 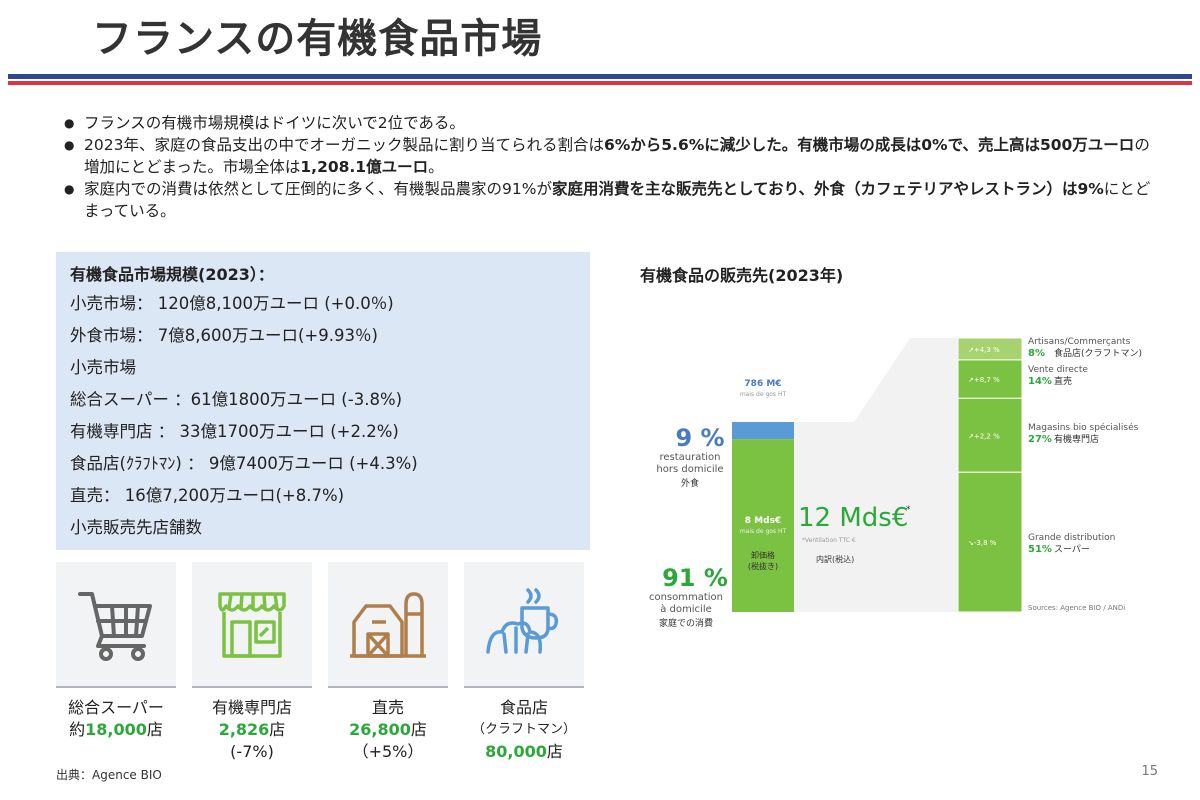 What do you see at coordinates (232, 303) in the screenshot?
I see `market-line: 小売市場： 120億8,100万ユーロ (+0.0％)` at bounding box center [232, 303].